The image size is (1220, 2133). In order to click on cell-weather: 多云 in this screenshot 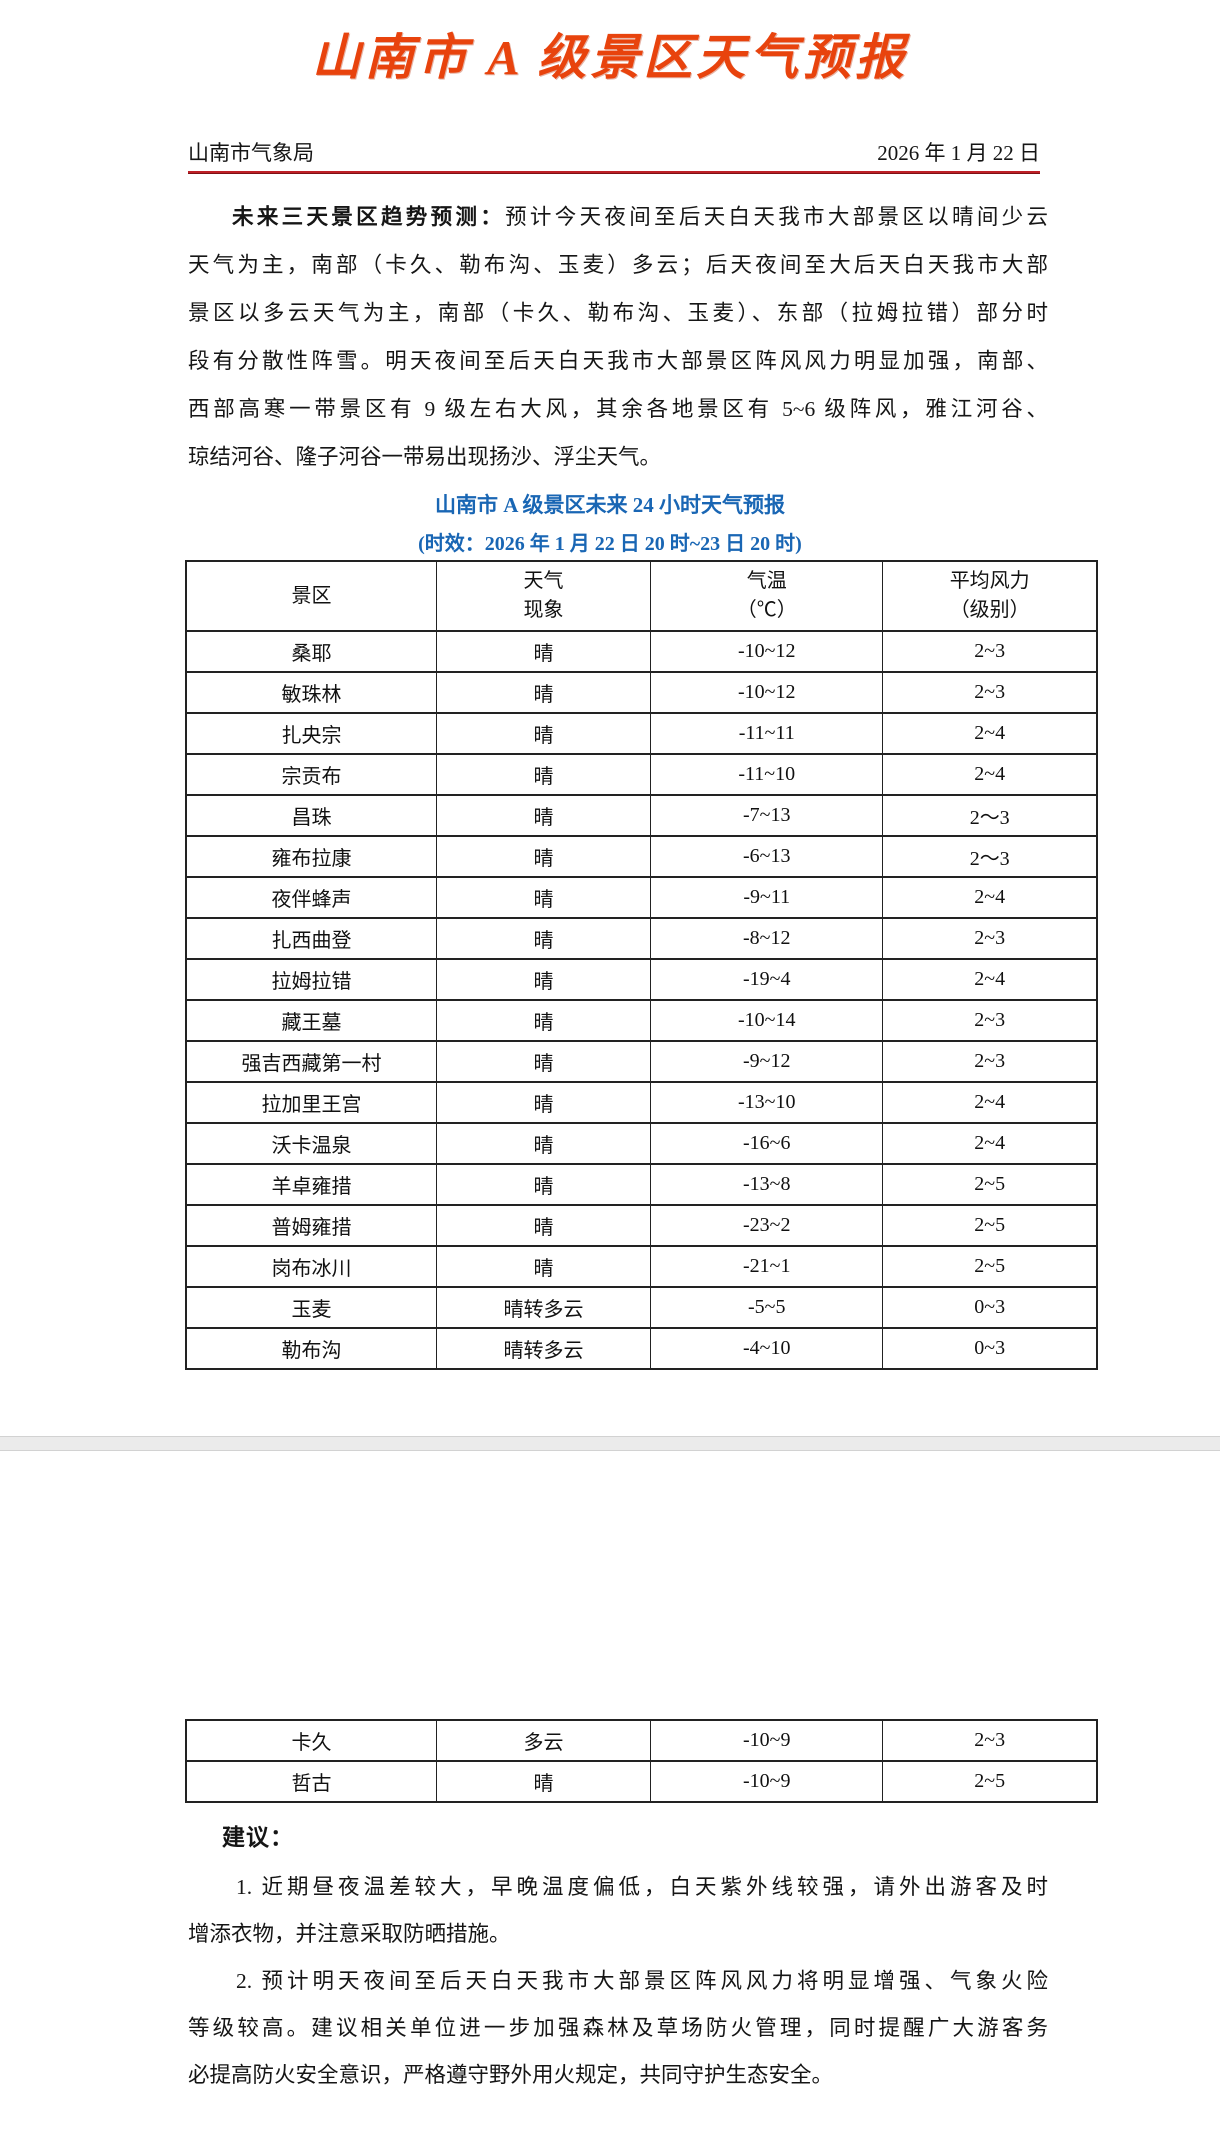, I will do `click(544, 1740)`.